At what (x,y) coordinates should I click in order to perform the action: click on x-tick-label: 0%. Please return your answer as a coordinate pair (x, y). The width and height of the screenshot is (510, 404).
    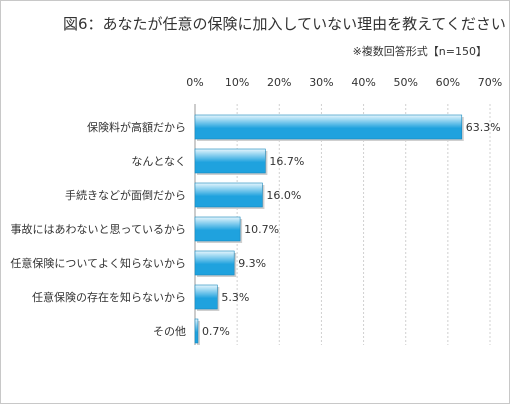
    Looking at the image, I should click on (194, 82).